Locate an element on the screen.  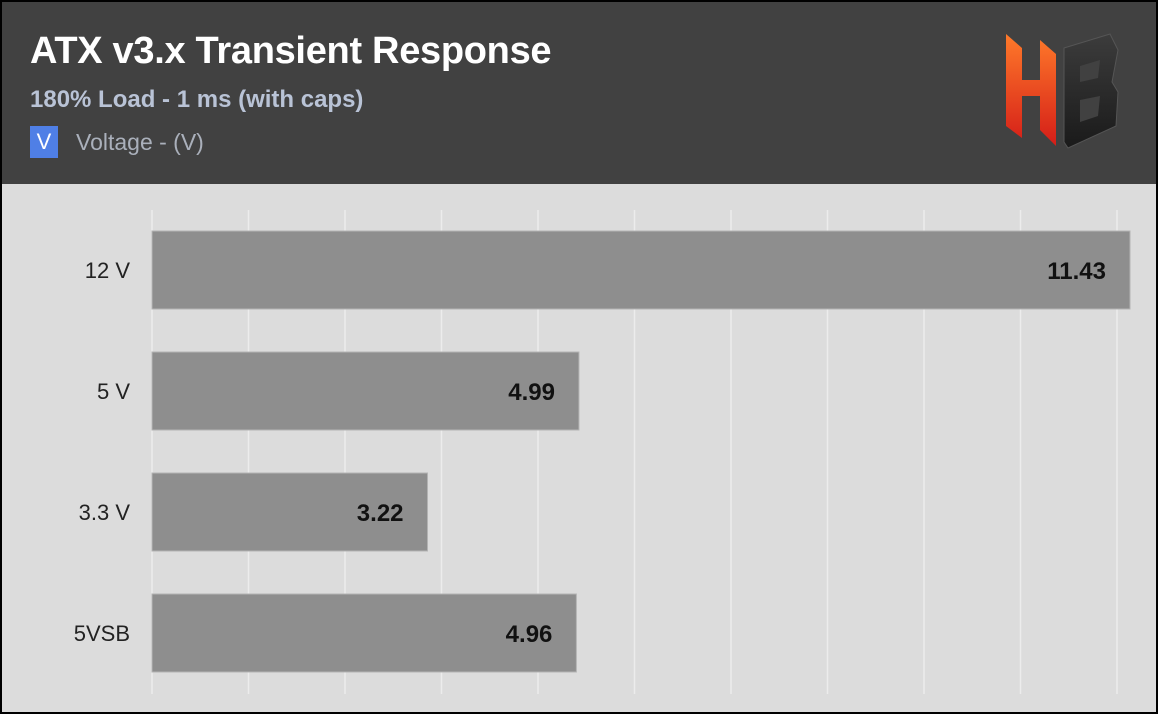
bar-3-3-v is located at coordinates (290, 512).